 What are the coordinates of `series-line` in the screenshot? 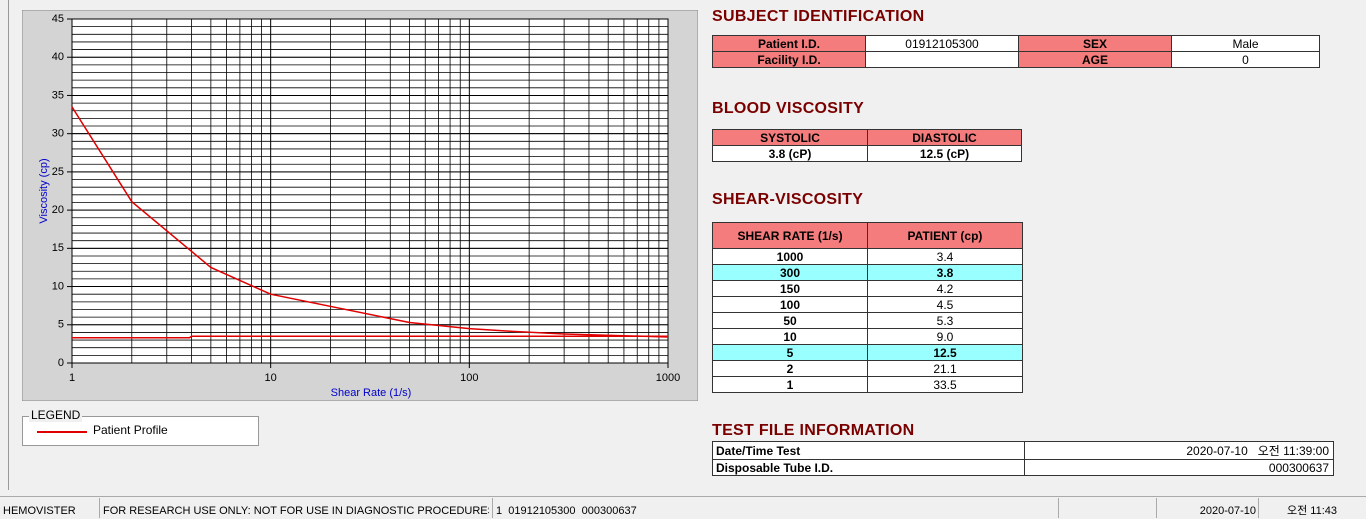 It's located at (370, 337).